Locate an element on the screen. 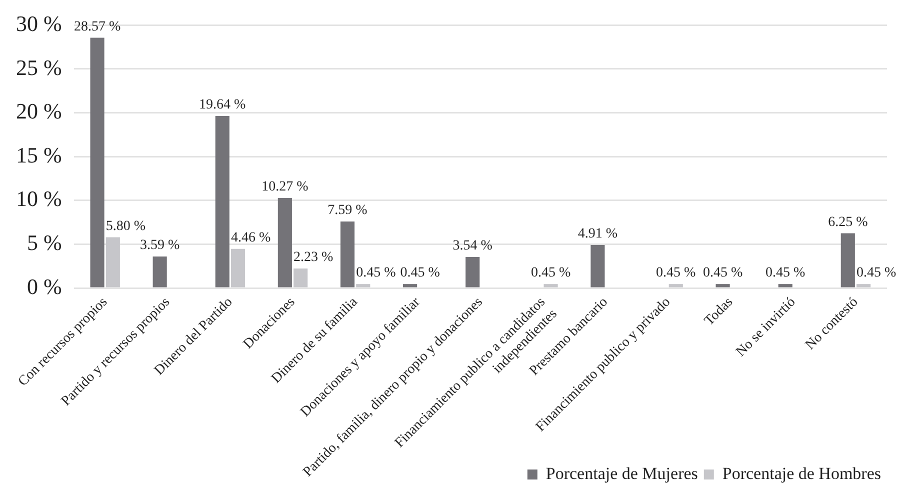 The image size is (901, 493). data-label: 2.23 % is located at coordinates (314, 258).